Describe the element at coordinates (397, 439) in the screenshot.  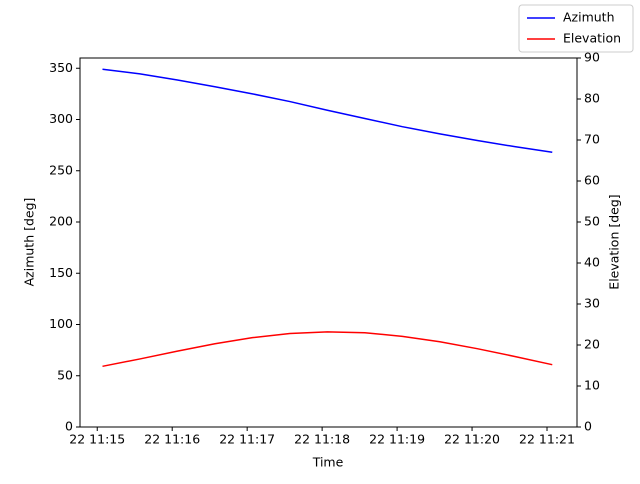
I see `x-tick-label: 22 11:19` at that location.